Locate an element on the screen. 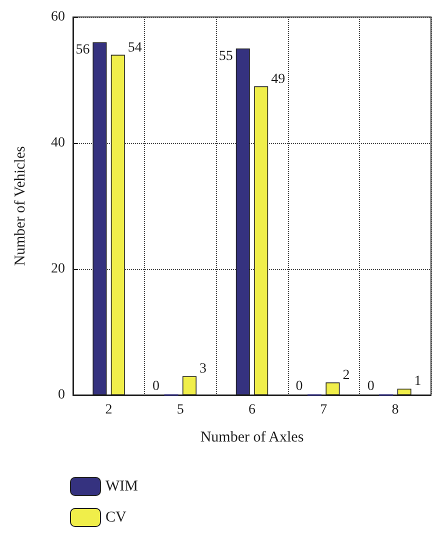 This screenshot has height=542, width=445. data-label: 49 is located at coordinates (278, 79).